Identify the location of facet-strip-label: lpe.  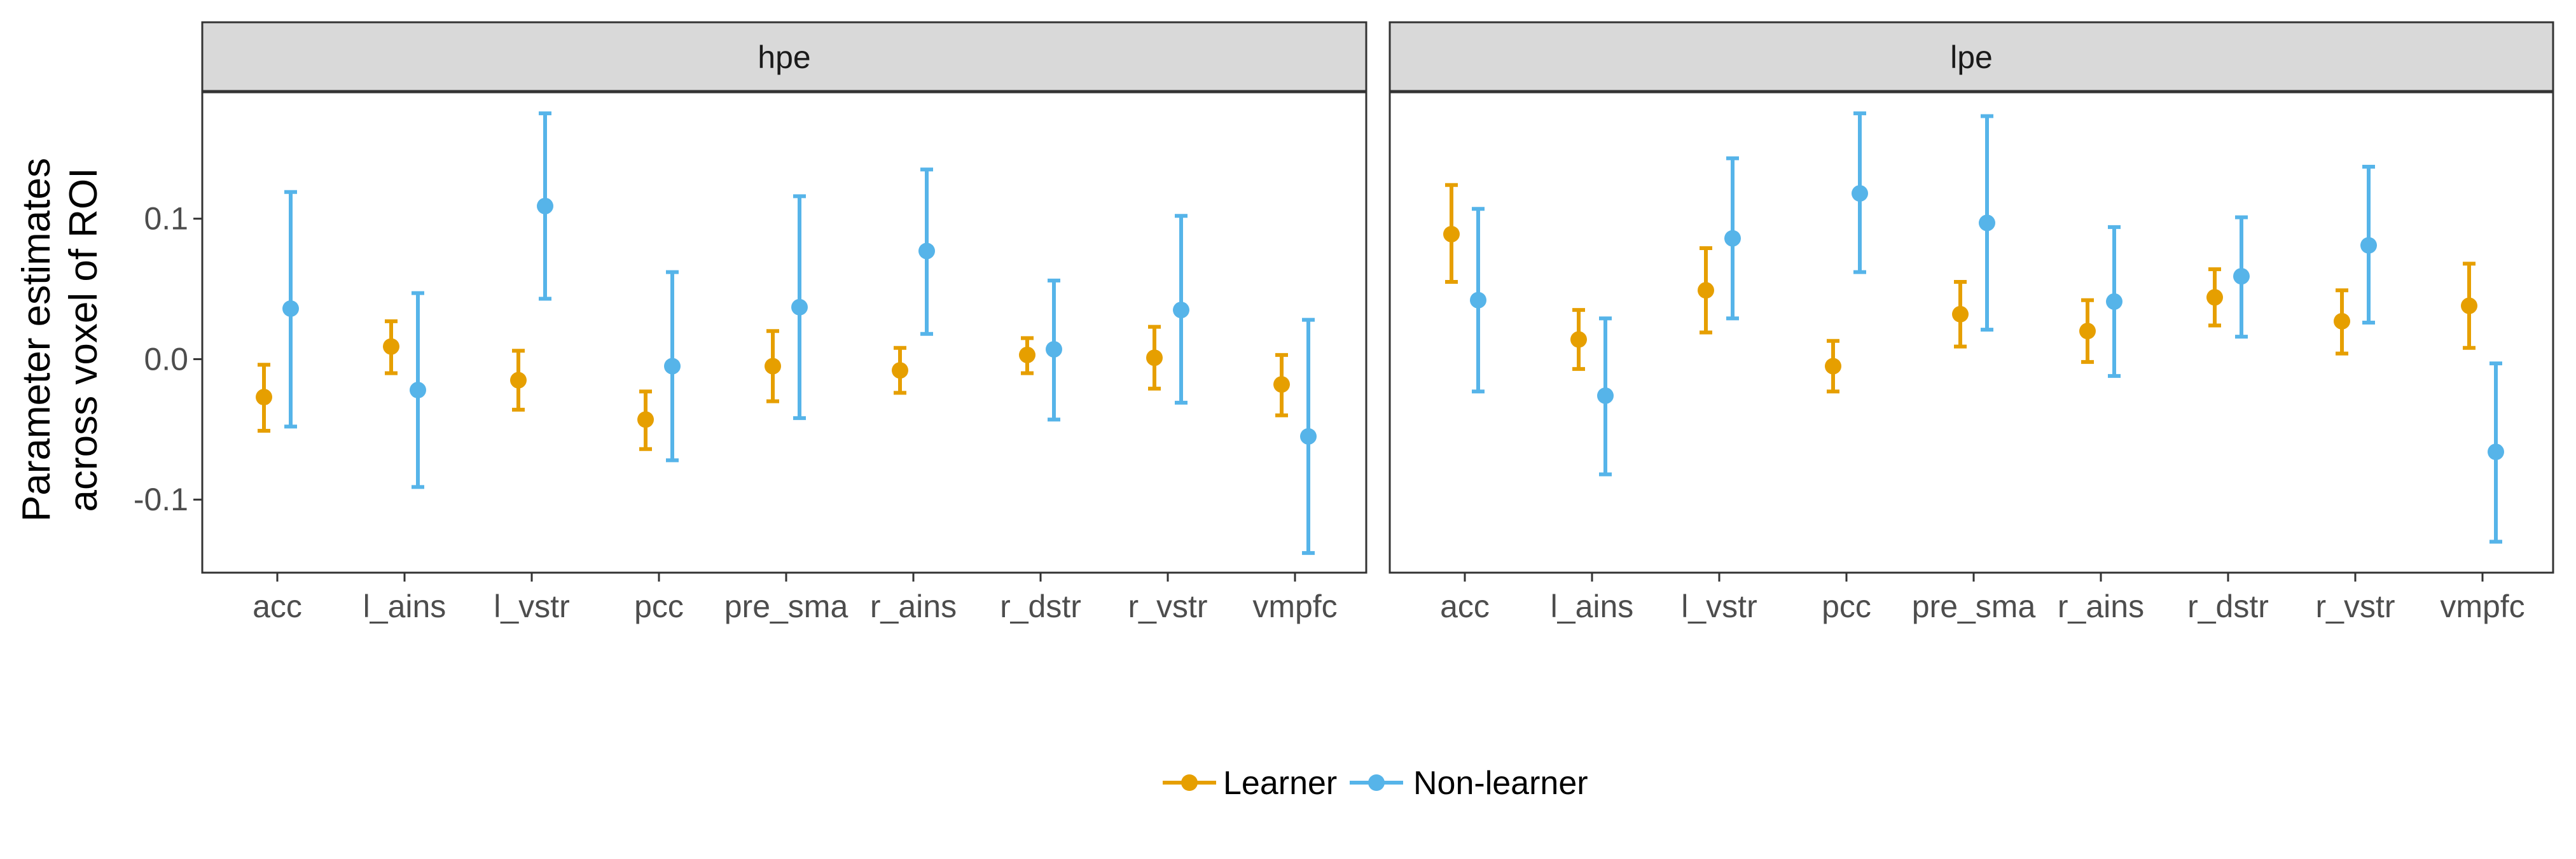
(1971, 57).